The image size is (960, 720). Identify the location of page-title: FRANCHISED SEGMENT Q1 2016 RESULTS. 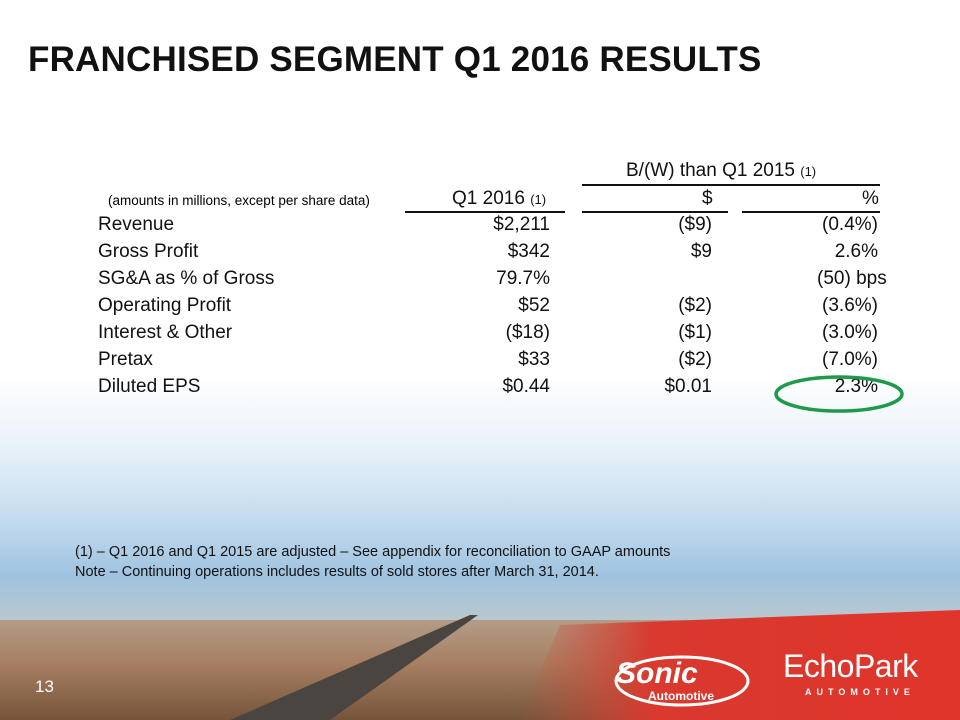
(395, 59).